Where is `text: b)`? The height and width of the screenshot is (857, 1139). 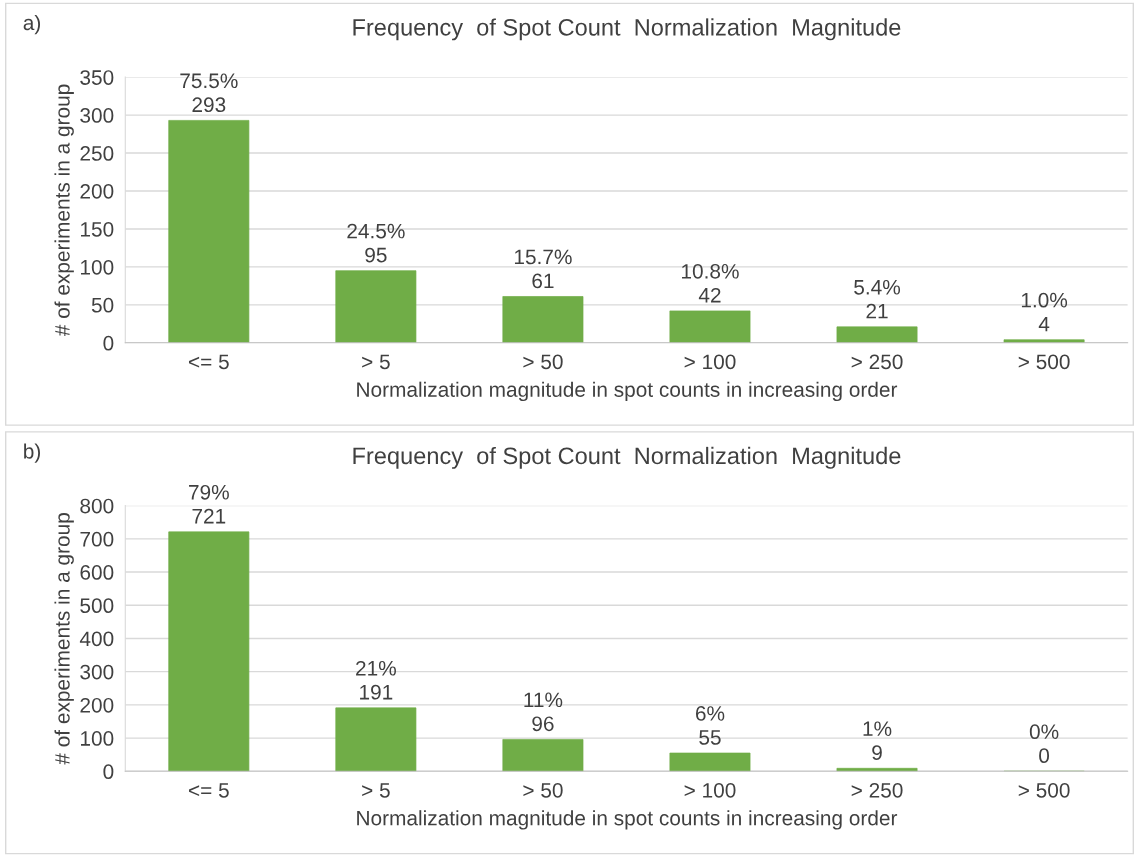
text: b) is located at coordinates (32, 453).